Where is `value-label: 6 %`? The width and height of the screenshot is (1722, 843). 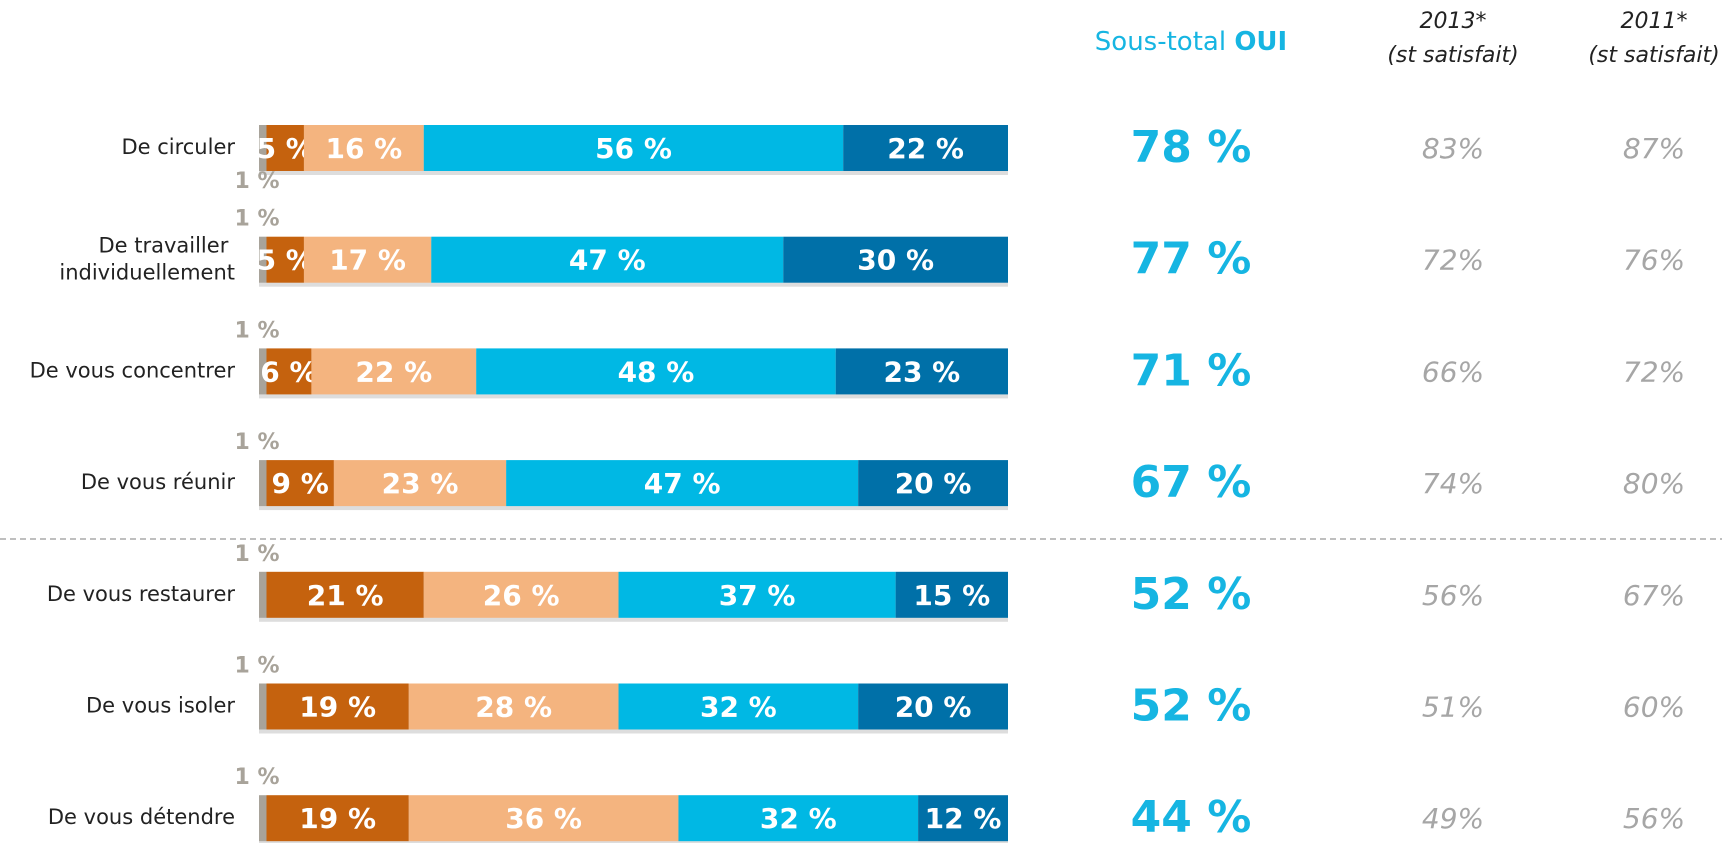
value-label: 6 % is located at coordinates (288, 371).